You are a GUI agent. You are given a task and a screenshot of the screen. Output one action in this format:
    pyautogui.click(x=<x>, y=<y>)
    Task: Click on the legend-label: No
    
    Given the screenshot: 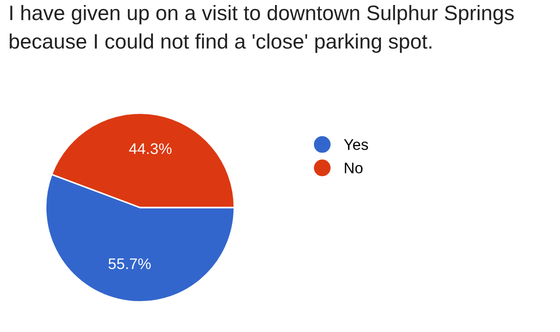 What is the action you would take?
    pyautogui.click(x=353, y=168)
    